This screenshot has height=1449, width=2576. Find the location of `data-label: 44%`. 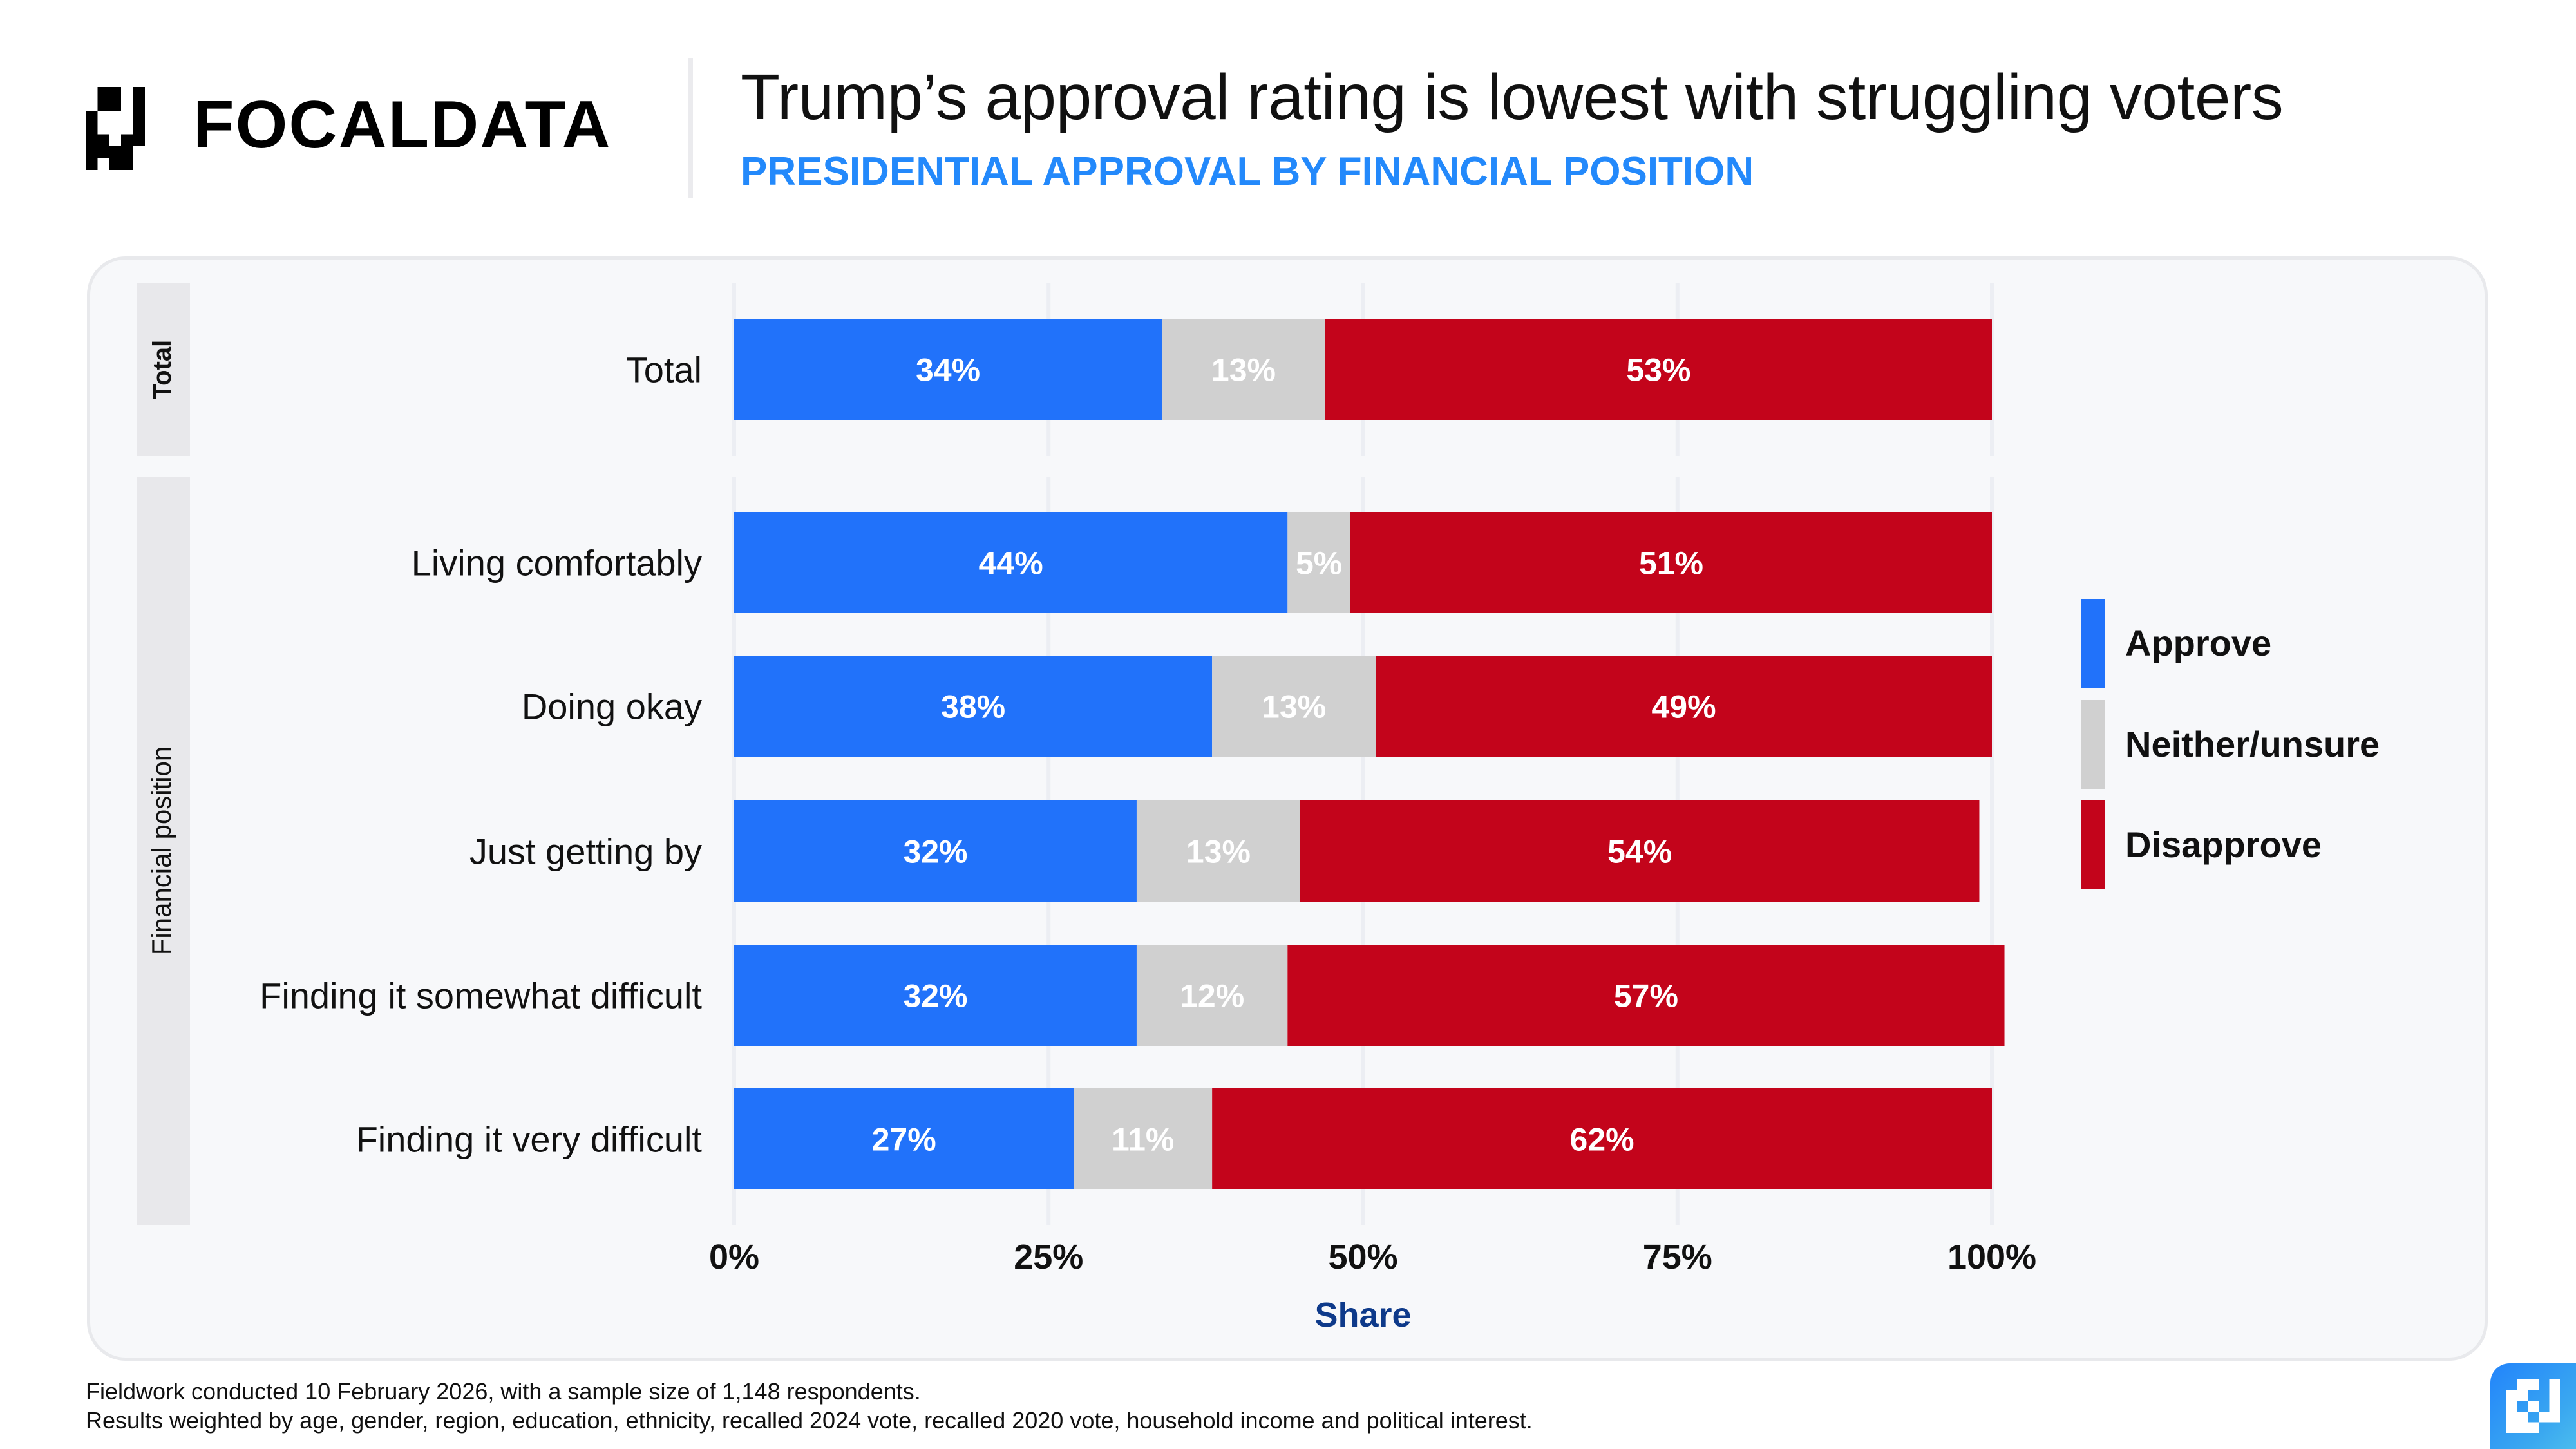

data-label: 44% is located at coordinates (1011, 563).